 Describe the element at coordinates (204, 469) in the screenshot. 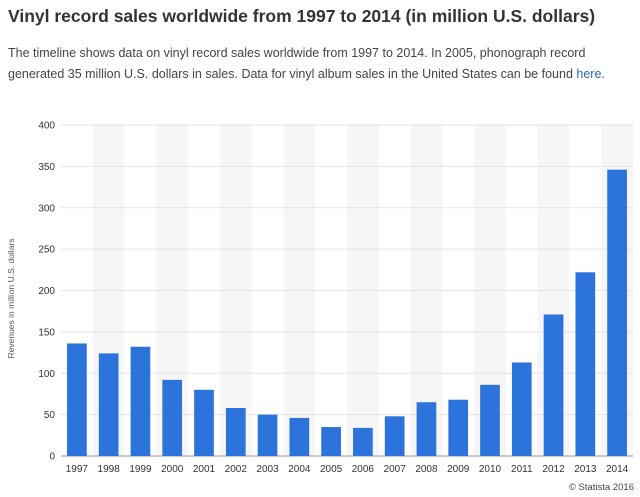

I see `x-tick-label: 2001` at that location.